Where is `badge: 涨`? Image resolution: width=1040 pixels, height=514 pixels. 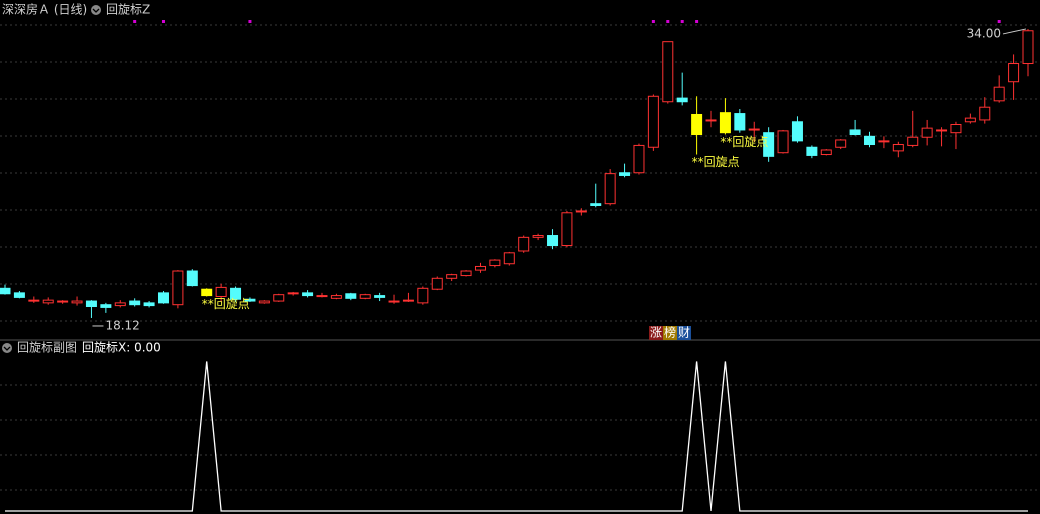 badge: 涨 is located at coordinates (656, 332).